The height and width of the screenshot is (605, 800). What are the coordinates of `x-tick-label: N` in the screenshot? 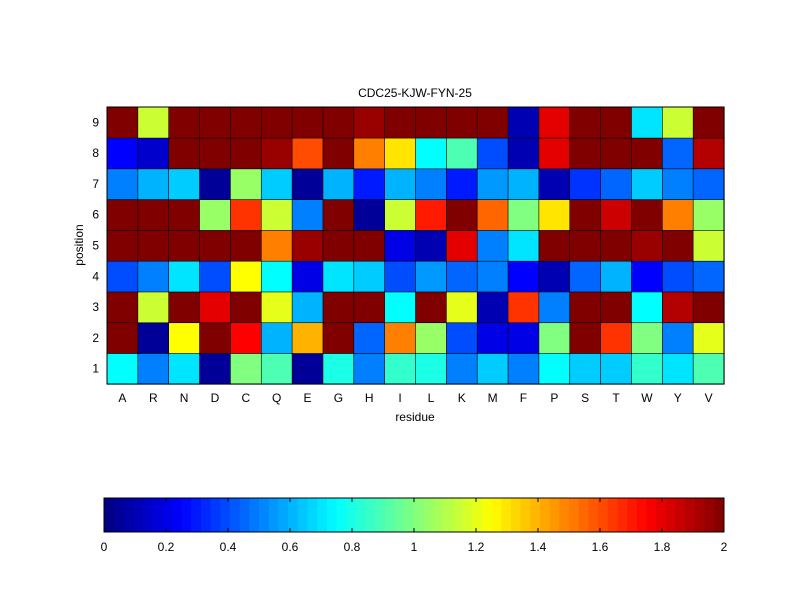 It's located at (184, 398).